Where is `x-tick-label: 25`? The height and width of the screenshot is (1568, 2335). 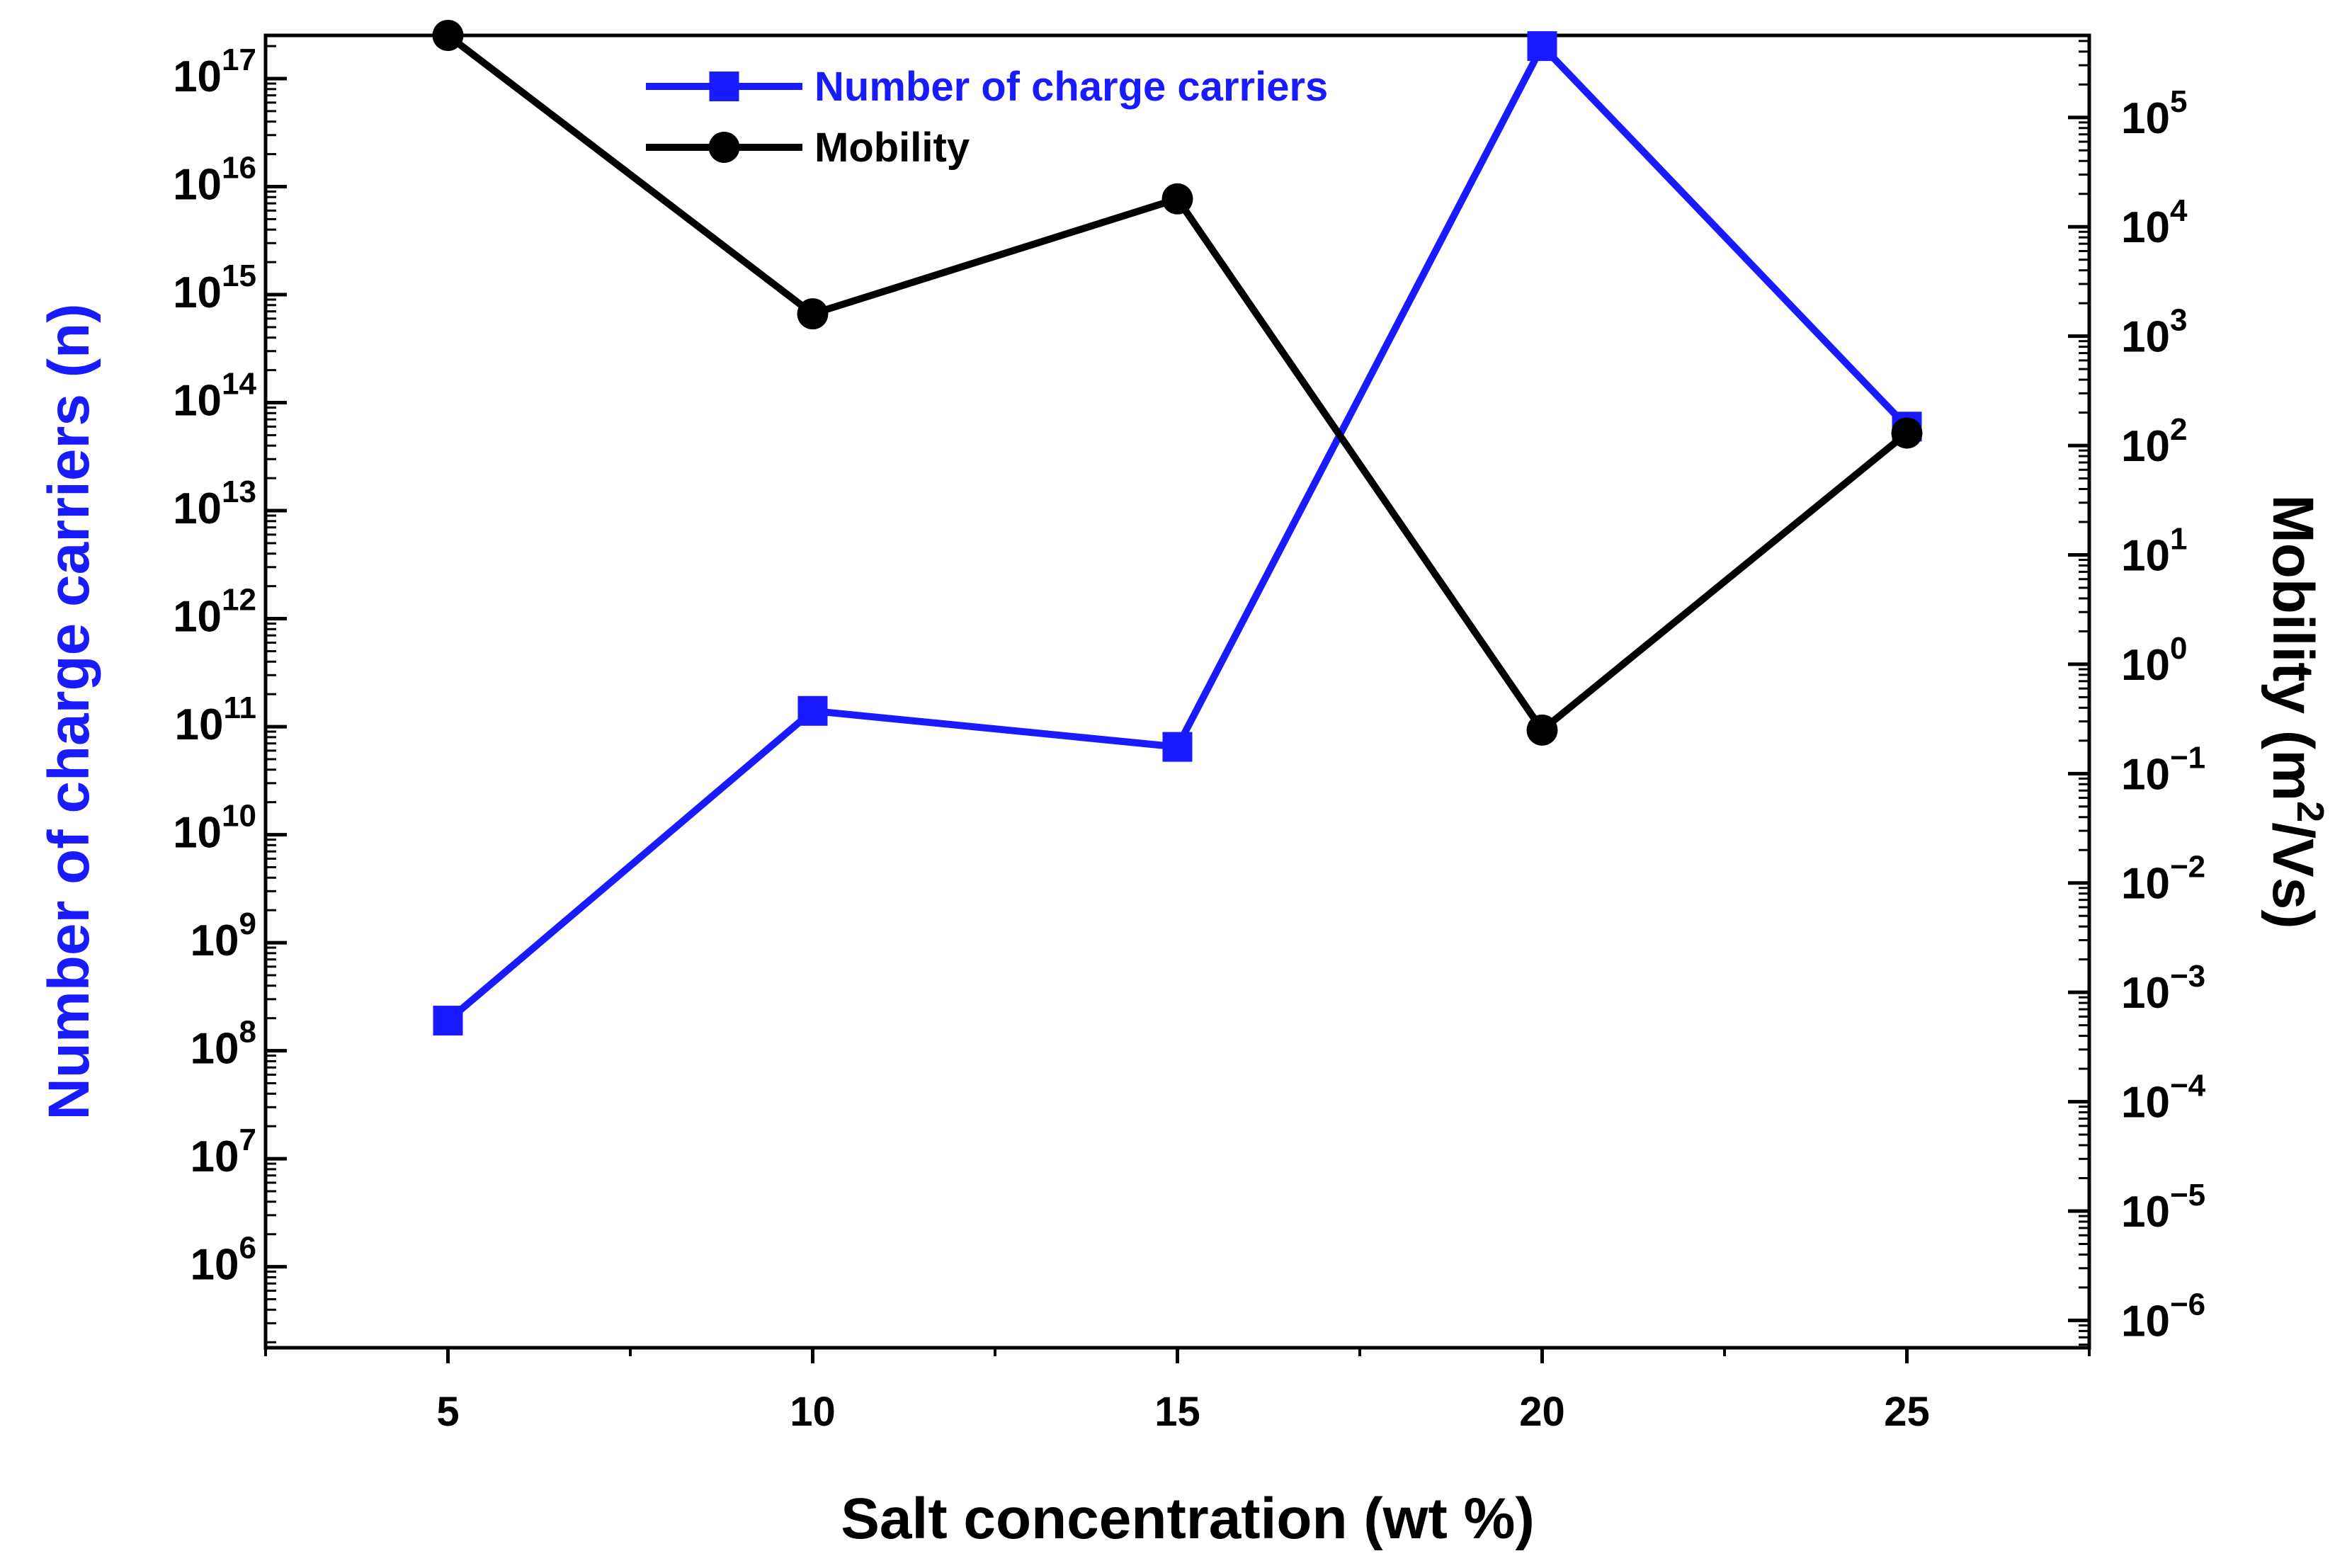 x-tick-label: 25 is located at coordinates (1907, 1412).